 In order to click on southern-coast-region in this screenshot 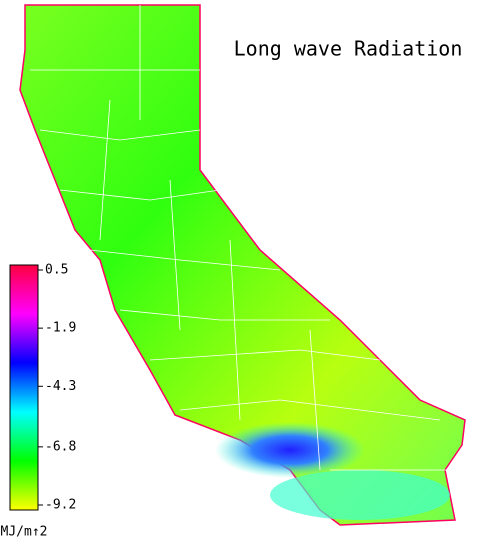, I will do `click(360, 495)`.